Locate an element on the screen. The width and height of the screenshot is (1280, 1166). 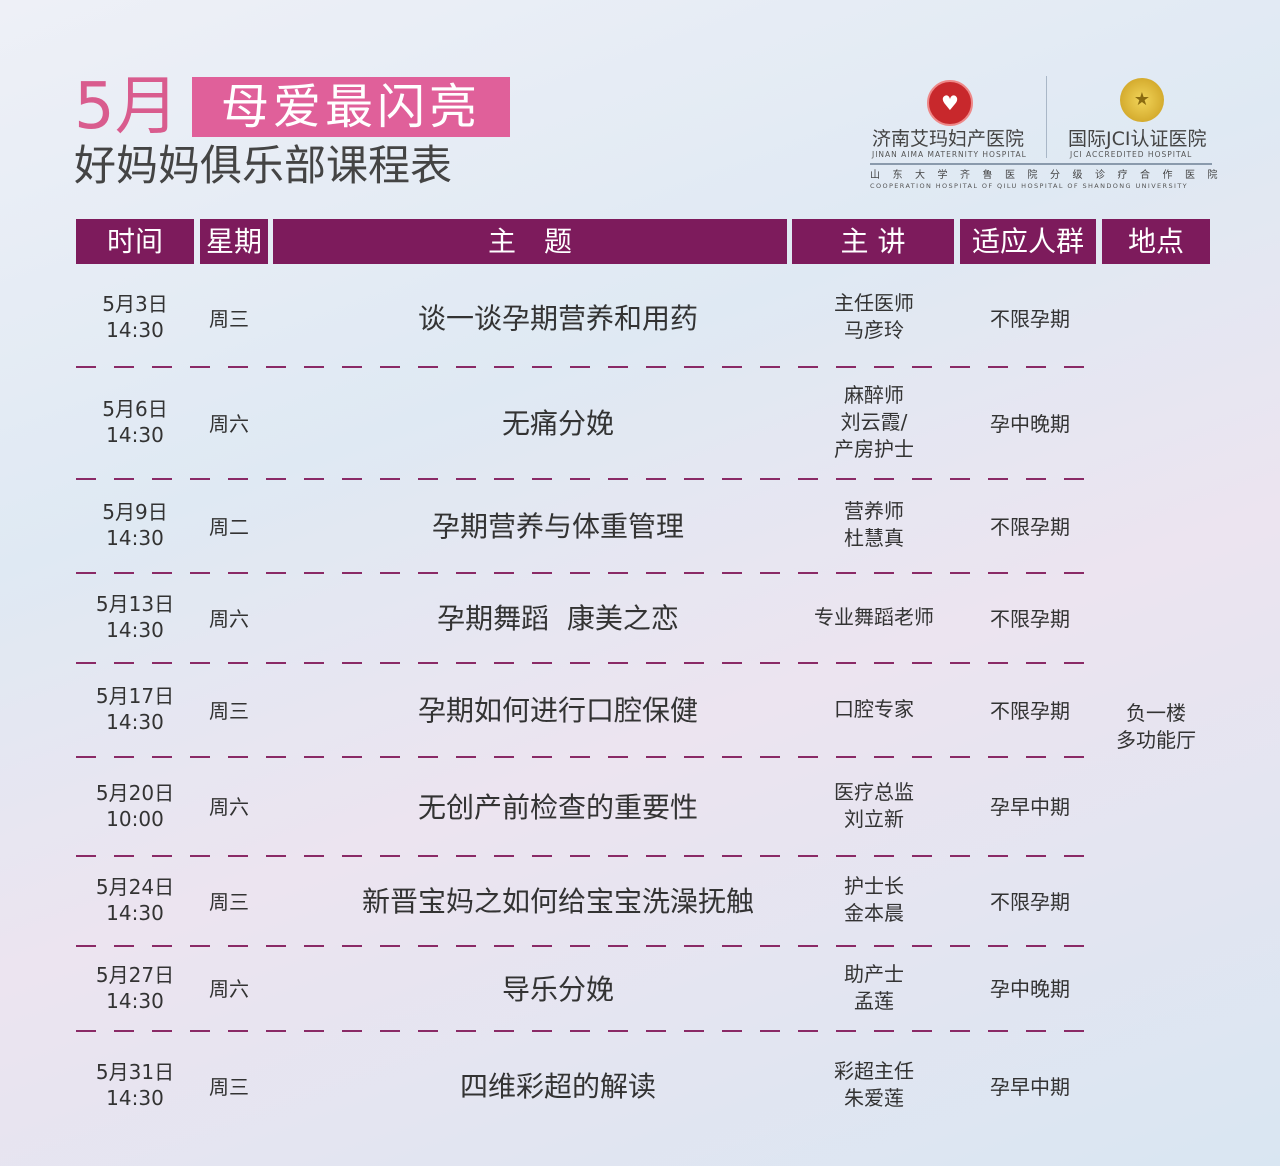
time-cell: 5月13日 14:30 is located at coordinates (135, 617).